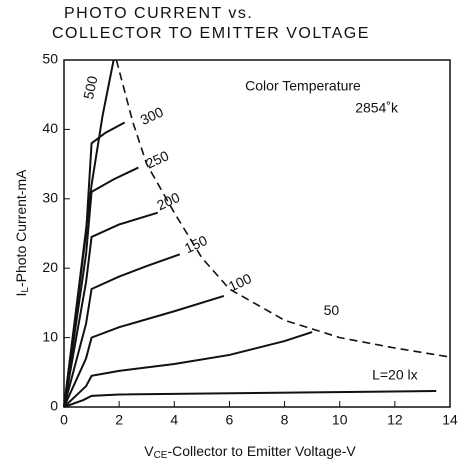  I want to click on chart-title: COLLECTOR TO EMITTER VOLTAGE, so click(211, 33).